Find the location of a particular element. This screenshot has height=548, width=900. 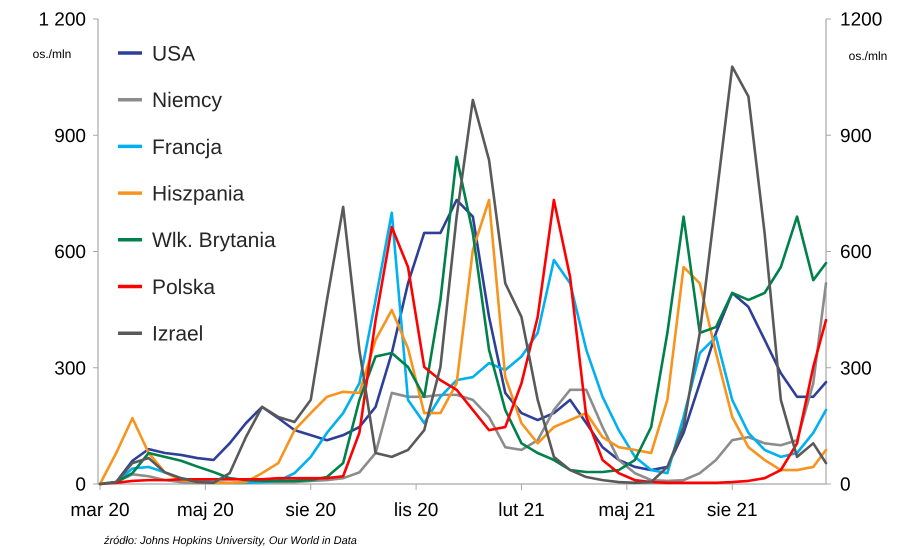

legend-label: Izrael is located at coordinates (178, 334).